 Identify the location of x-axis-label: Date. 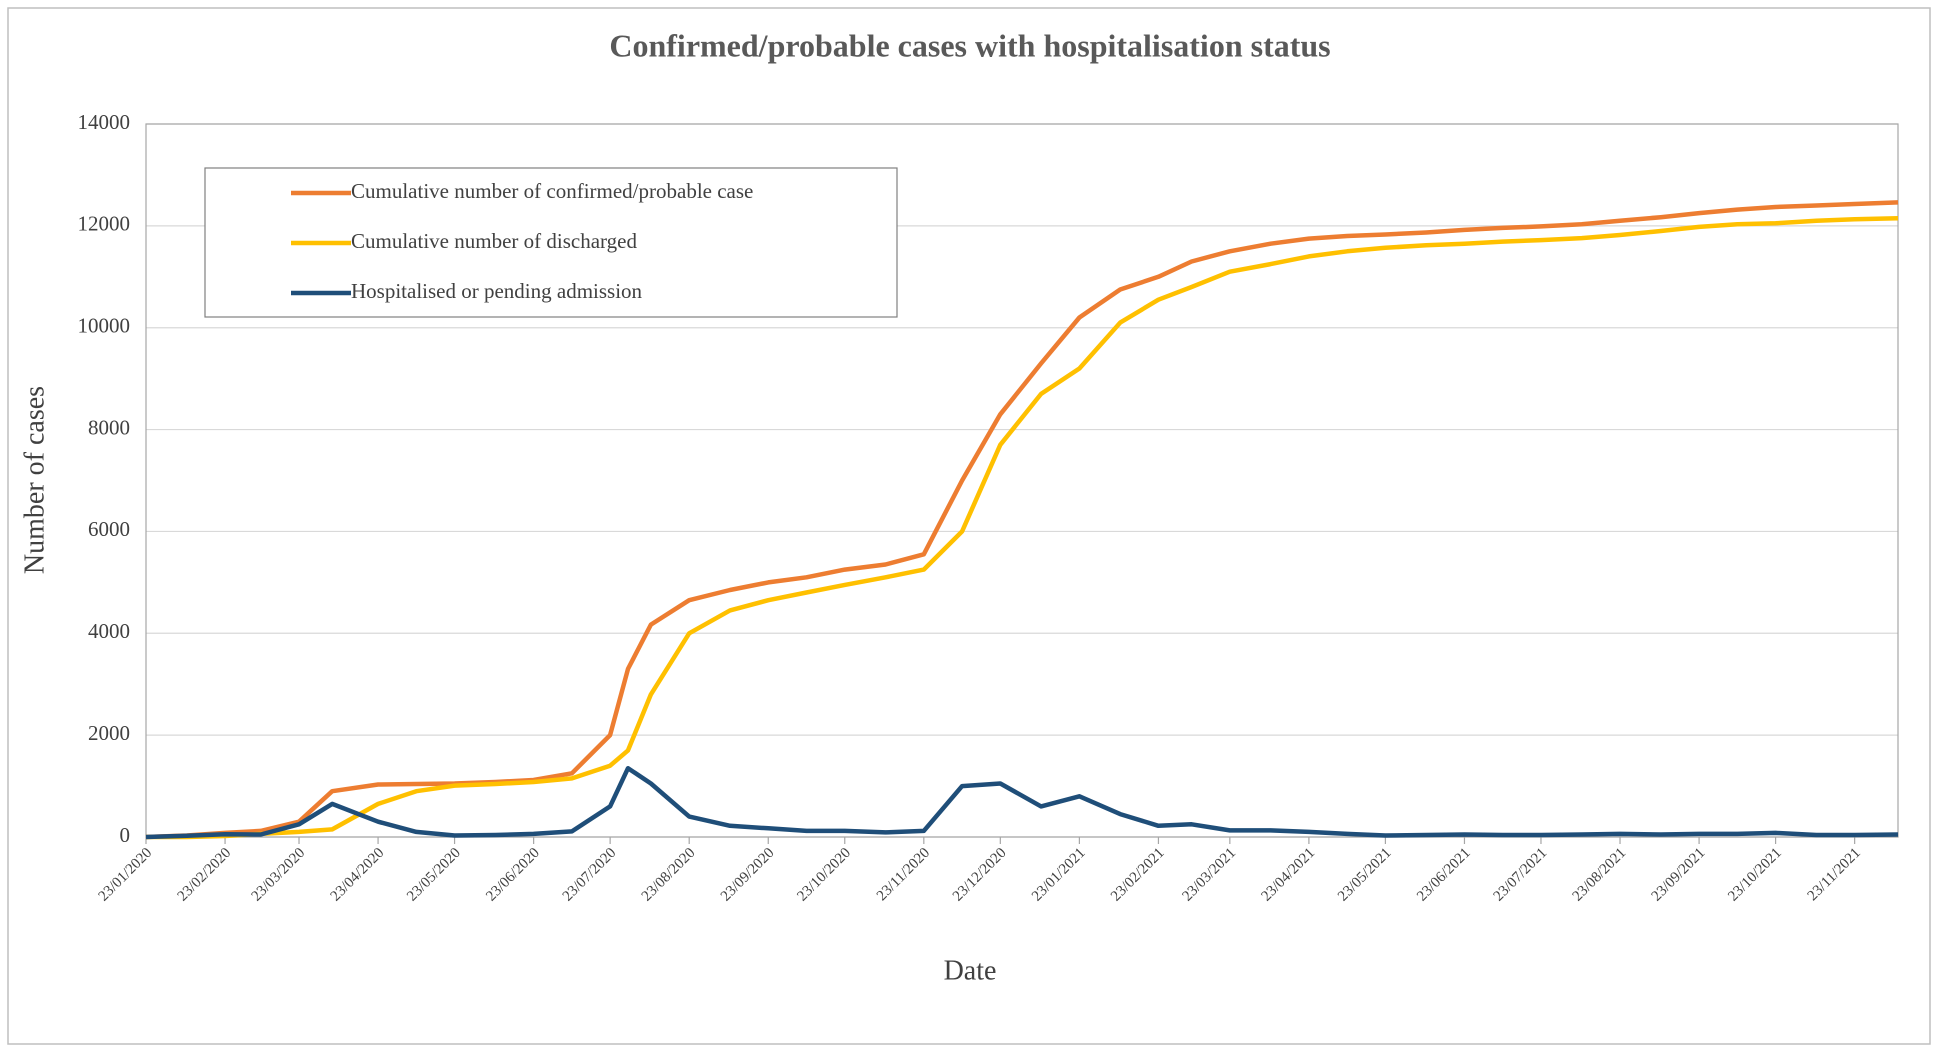
(970, 970).